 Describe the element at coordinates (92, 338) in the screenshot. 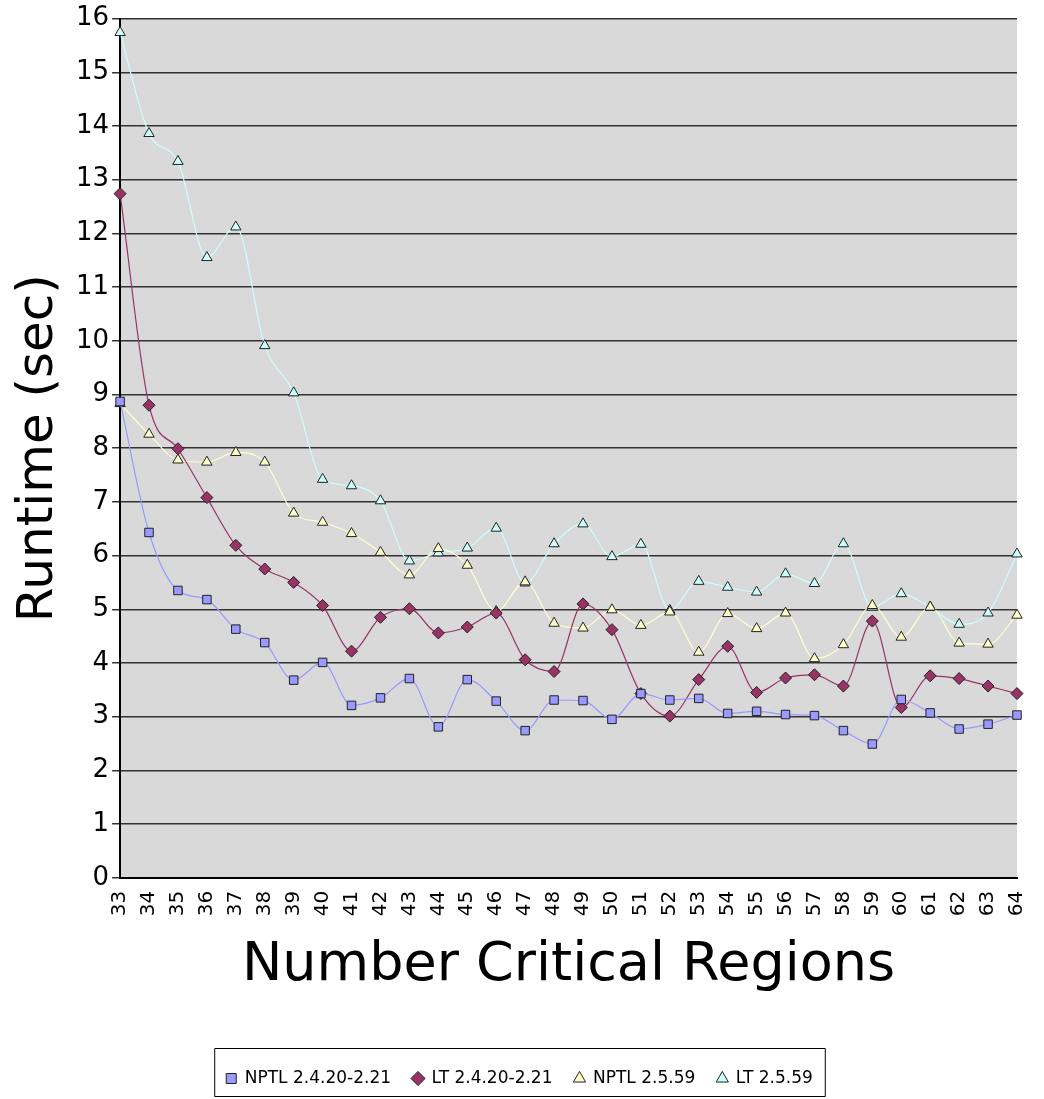

I see `y-tick-label: 10` at that location.